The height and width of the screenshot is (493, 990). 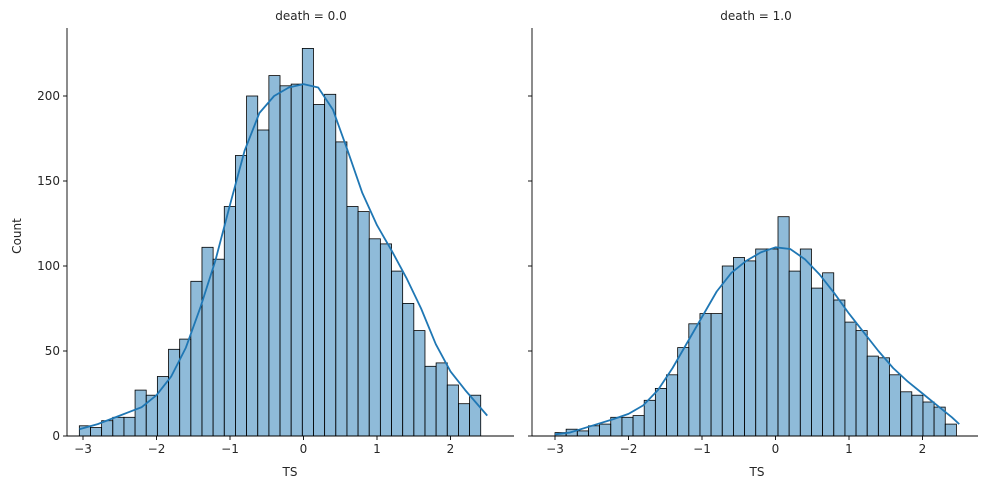 What do you see at coordinates (48, 96) in the screenshot?
I see `y-tick-label: 200` at bounding box center [48, 96].